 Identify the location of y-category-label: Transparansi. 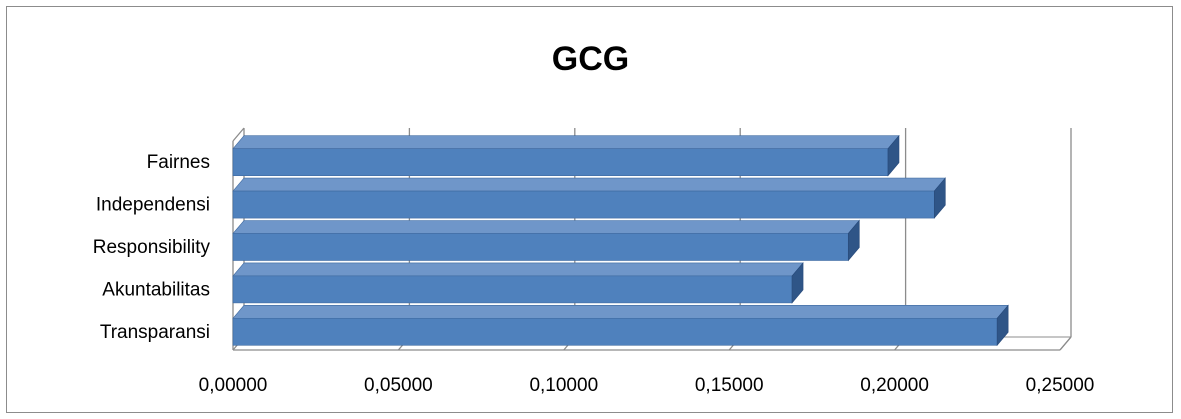
(155, 332).